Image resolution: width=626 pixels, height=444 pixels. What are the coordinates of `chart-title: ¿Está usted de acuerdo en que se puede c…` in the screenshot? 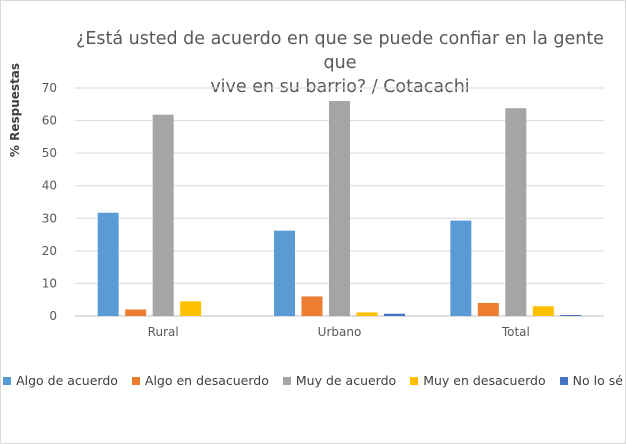 It's located at (340, 63).